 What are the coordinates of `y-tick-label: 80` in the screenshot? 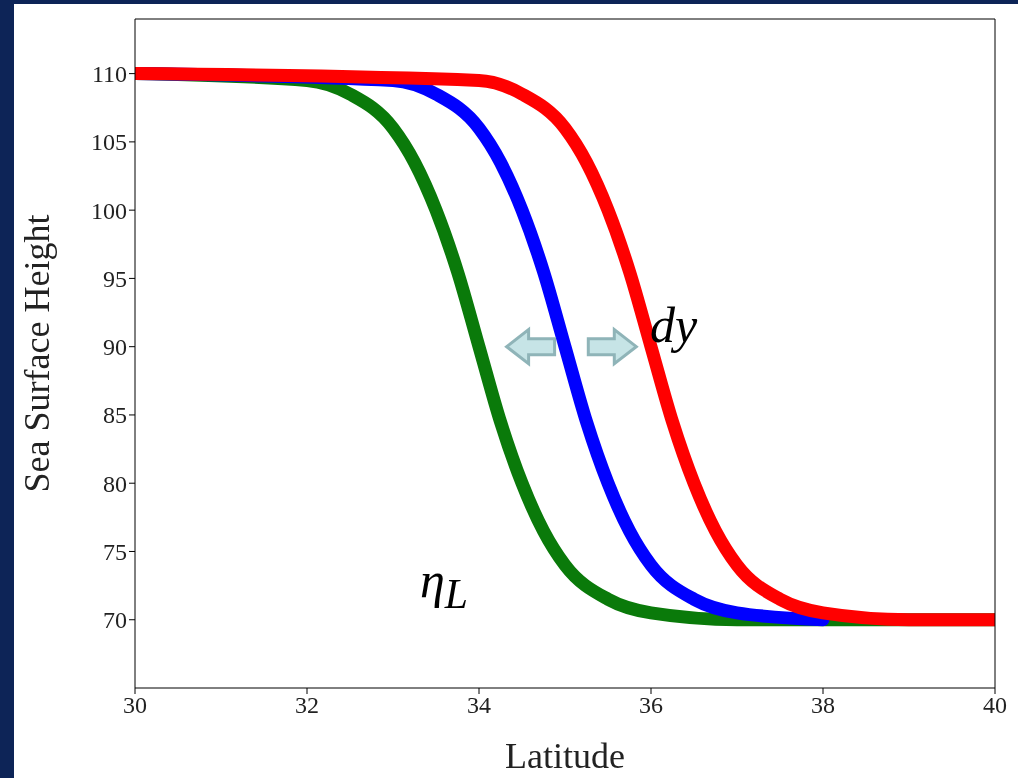 It's located at (115, 483).